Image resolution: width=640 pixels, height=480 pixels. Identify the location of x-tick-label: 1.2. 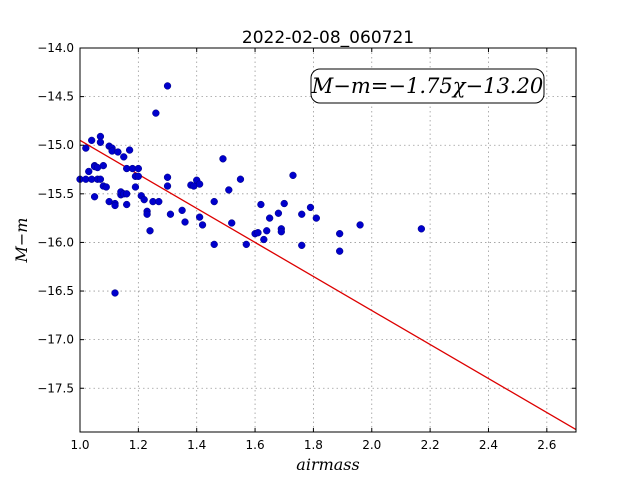
(138, 445).